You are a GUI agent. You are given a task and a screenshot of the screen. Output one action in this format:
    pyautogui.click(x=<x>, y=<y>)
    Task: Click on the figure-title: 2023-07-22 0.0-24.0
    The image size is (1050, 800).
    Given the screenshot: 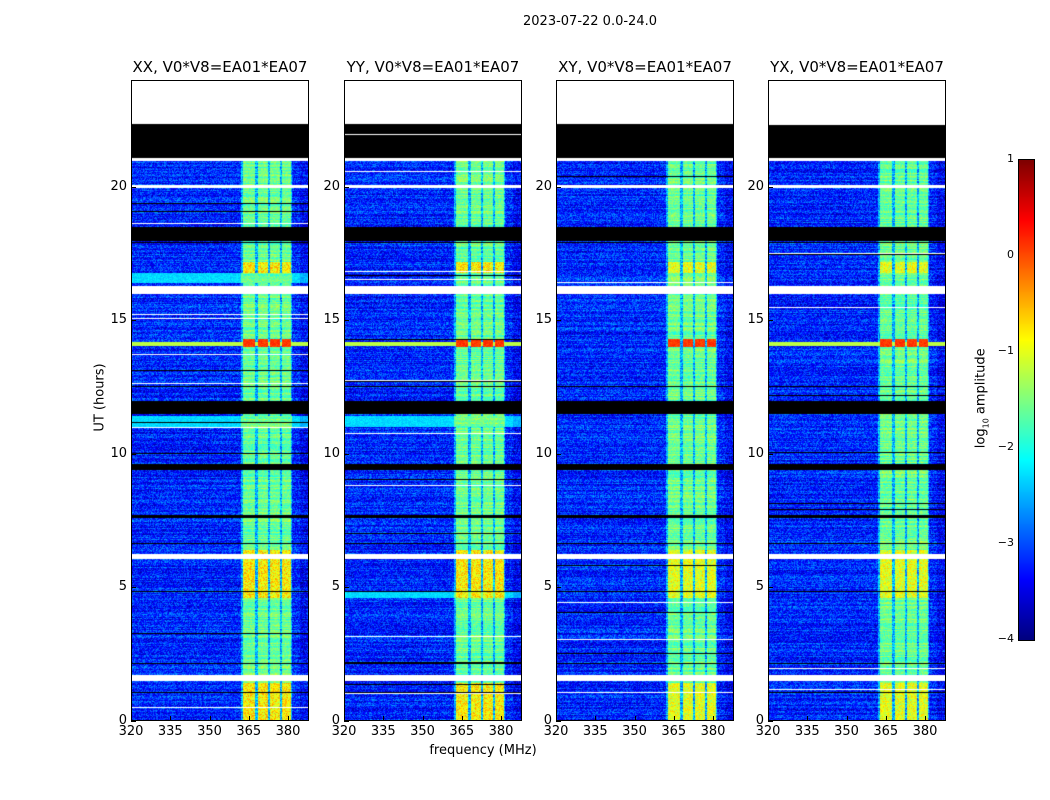 What is the action you would take?
    pyautogui.click(x=590, y=21)
    